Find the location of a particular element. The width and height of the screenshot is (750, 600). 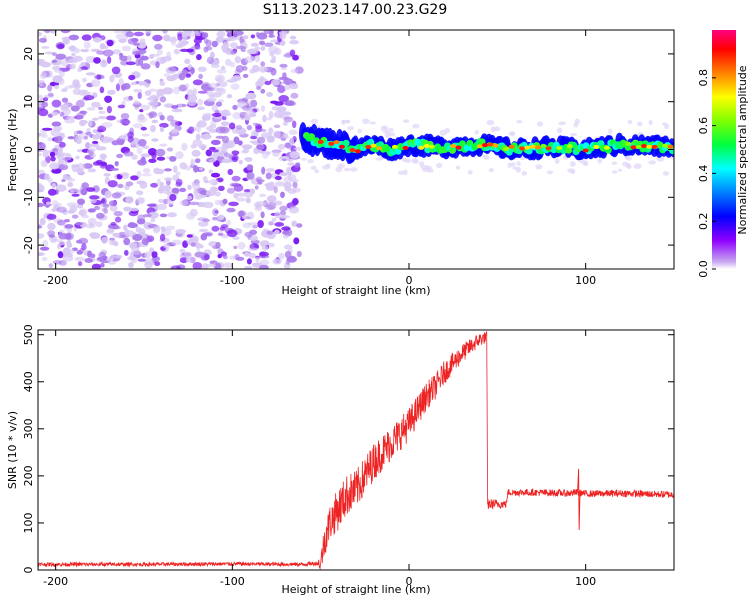

y-tick-label: 500 is located at coordinates (28, 334).